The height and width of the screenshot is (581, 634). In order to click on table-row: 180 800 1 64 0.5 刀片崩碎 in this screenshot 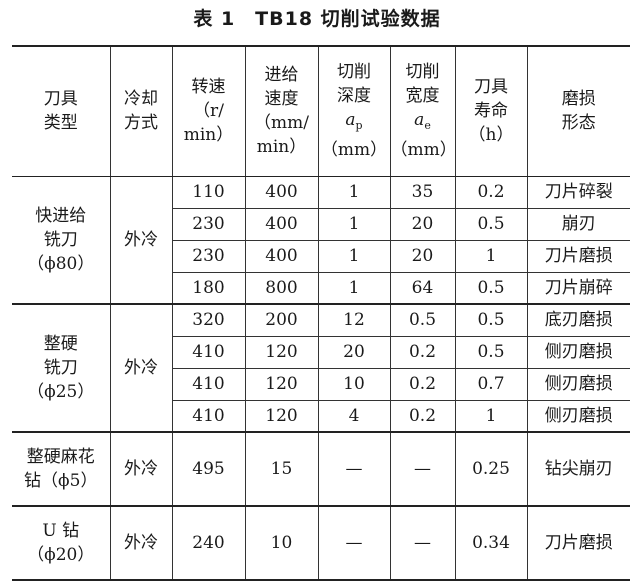, I will do `click(321, 288)`.